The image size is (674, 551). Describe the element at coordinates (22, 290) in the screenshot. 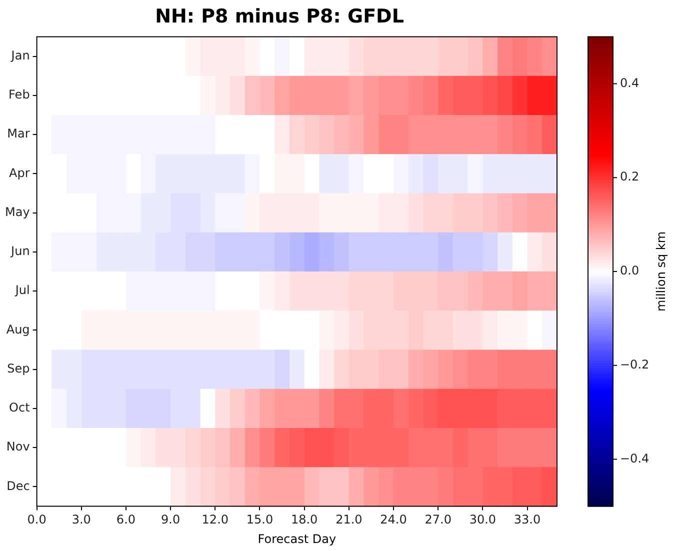

I see `y-tick-label: Jul` at that location.